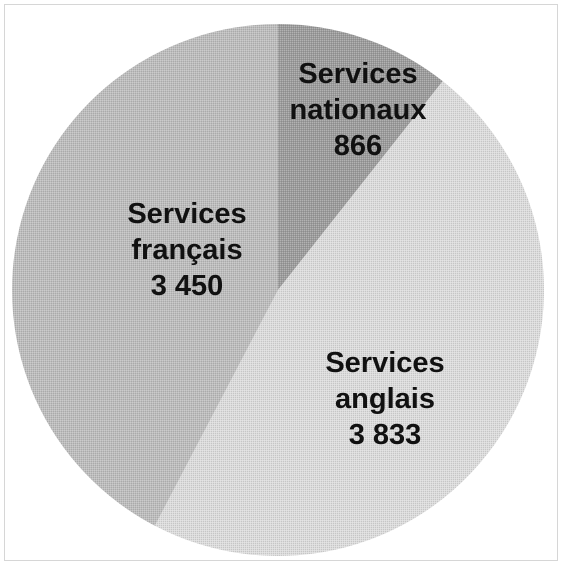 The image size is (563, 566). What do you see at coordinates (187, 286) in the screenshot?
I see `slice-value: 3 450` at bounding box center [187, 286].